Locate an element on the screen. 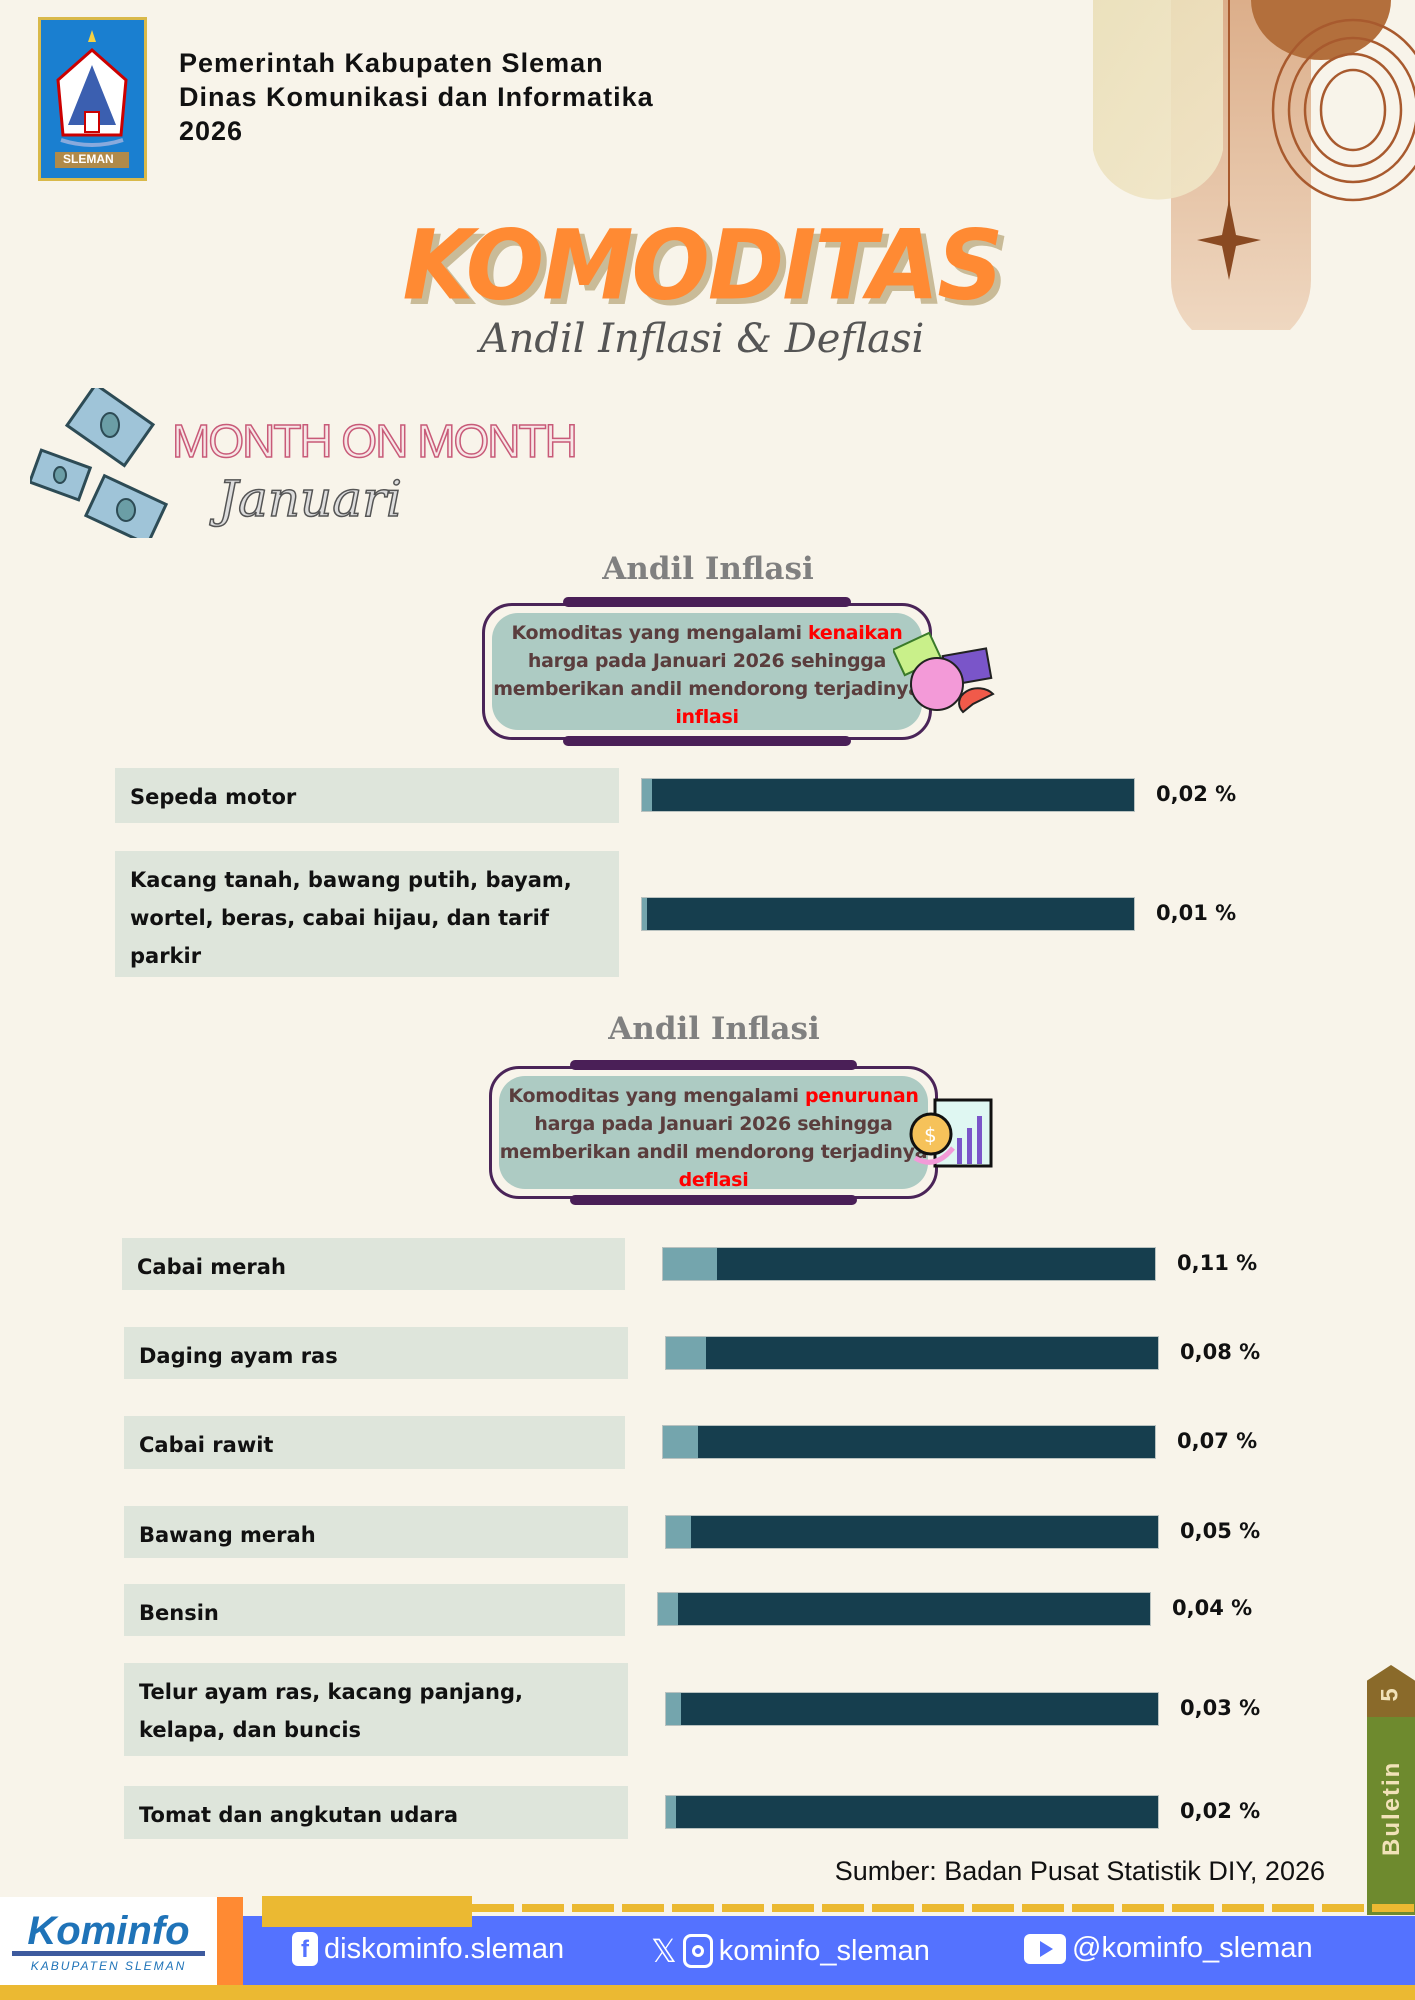 The width and height of the screenshot is (1415, 2000). commodity-label: Daging ayam ras is located at coordinates (376, 1353).